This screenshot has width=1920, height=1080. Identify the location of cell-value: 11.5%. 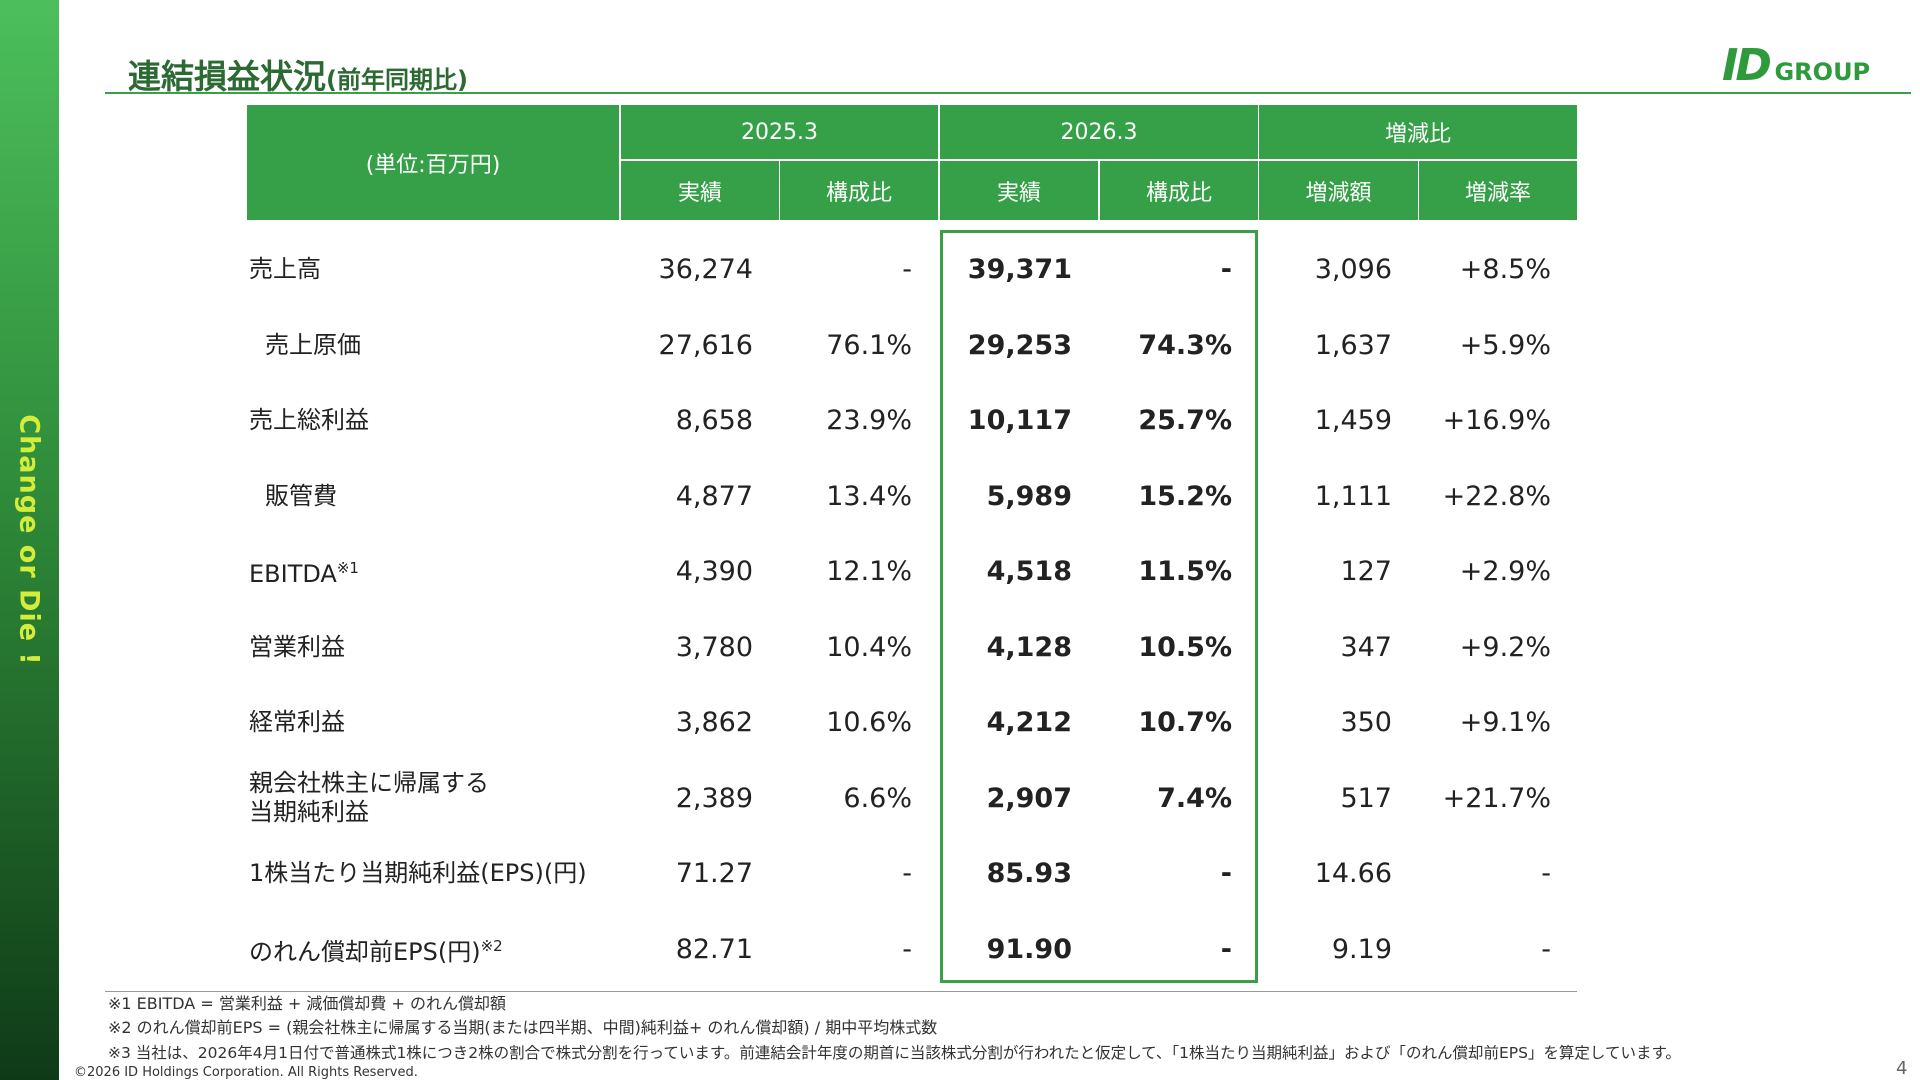
(1185, 572).